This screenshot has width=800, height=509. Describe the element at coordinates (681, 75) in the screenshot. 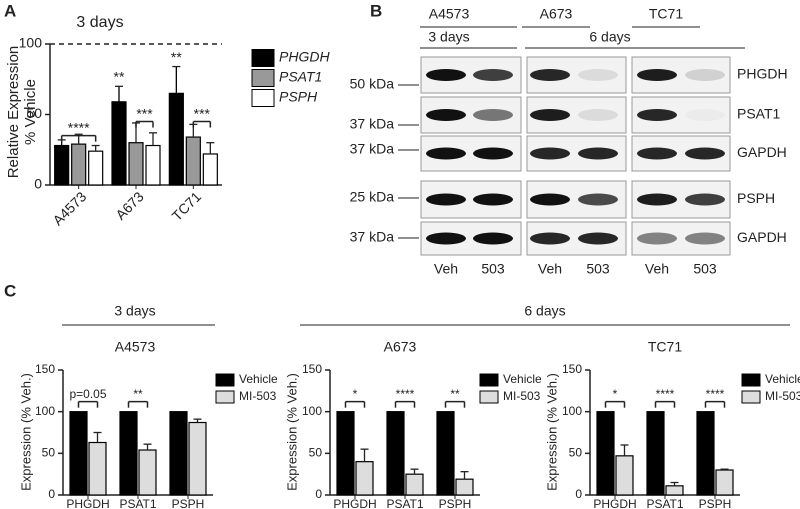

I see `blot-frame` at that location.